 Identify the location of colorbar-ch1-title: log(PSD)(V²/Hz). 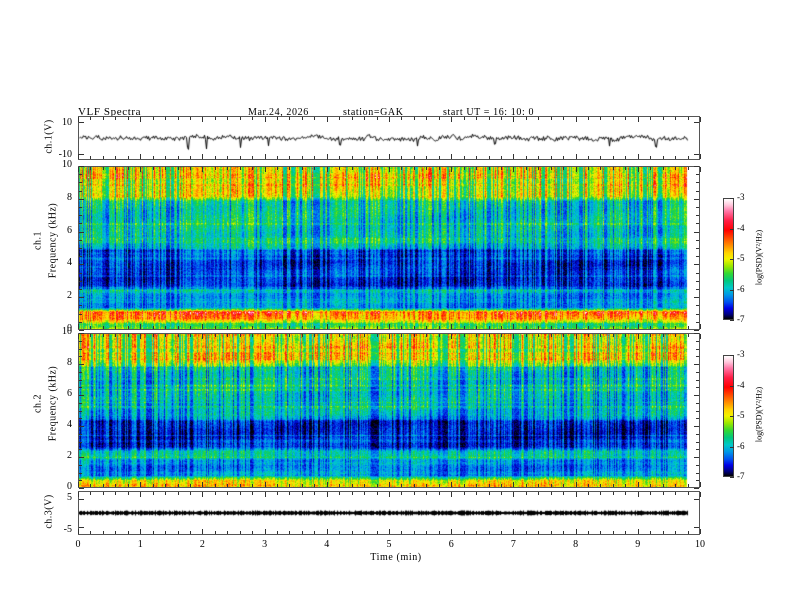
(759, 257).